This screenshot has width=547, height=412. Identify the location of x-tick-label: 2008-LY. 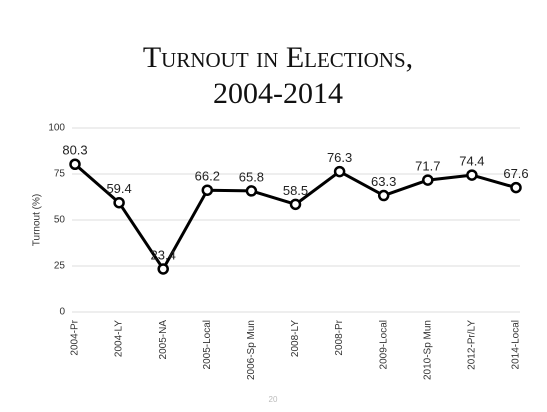
(295, 338).